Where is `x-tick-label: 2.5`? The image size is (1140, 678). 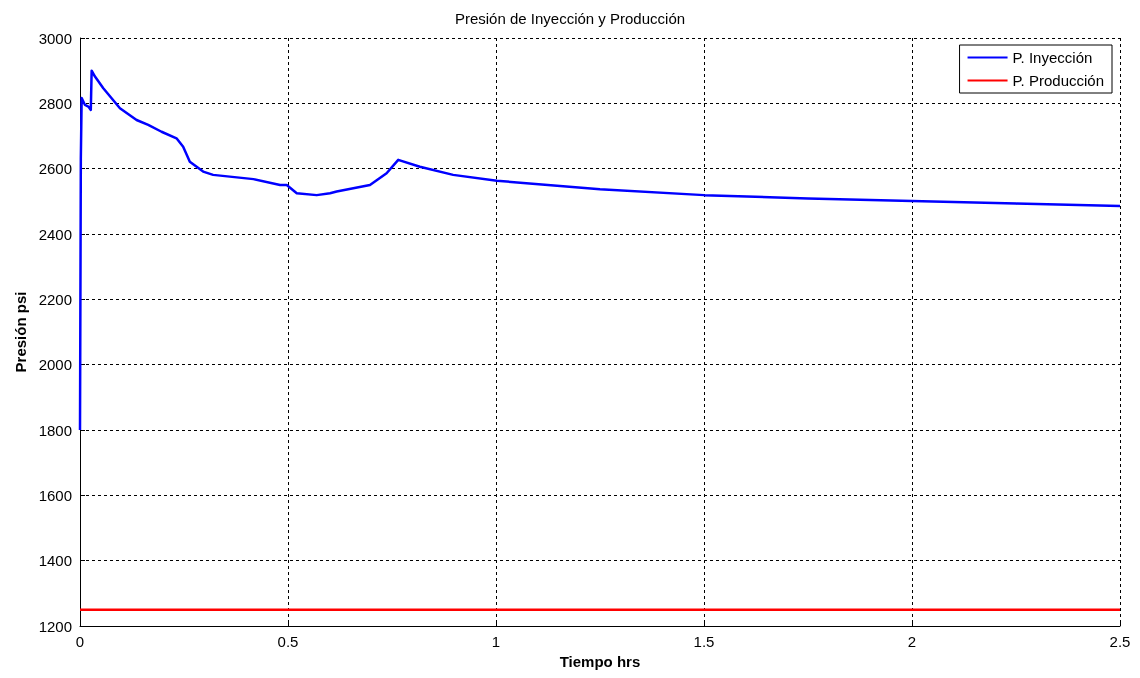 x-tick-label: 2.5 is located at coordinates (1120, 641).